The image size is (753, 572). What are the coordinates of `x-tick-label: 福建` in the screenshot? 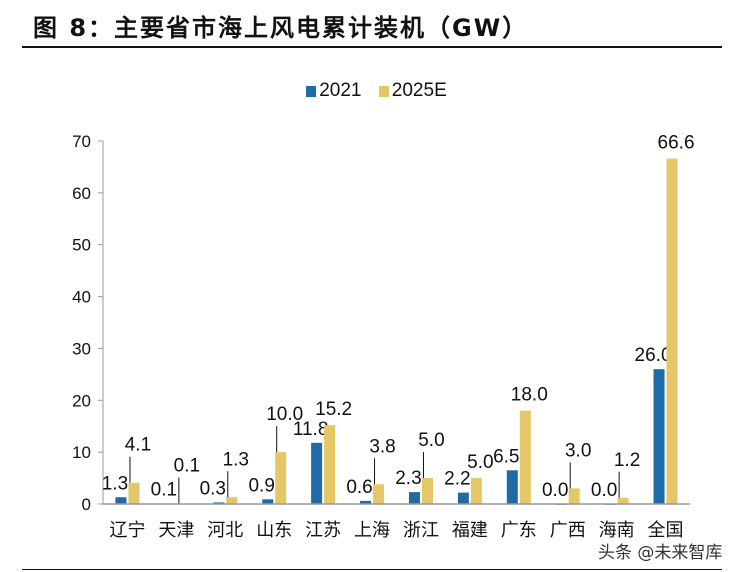 It's located at (470, 530).